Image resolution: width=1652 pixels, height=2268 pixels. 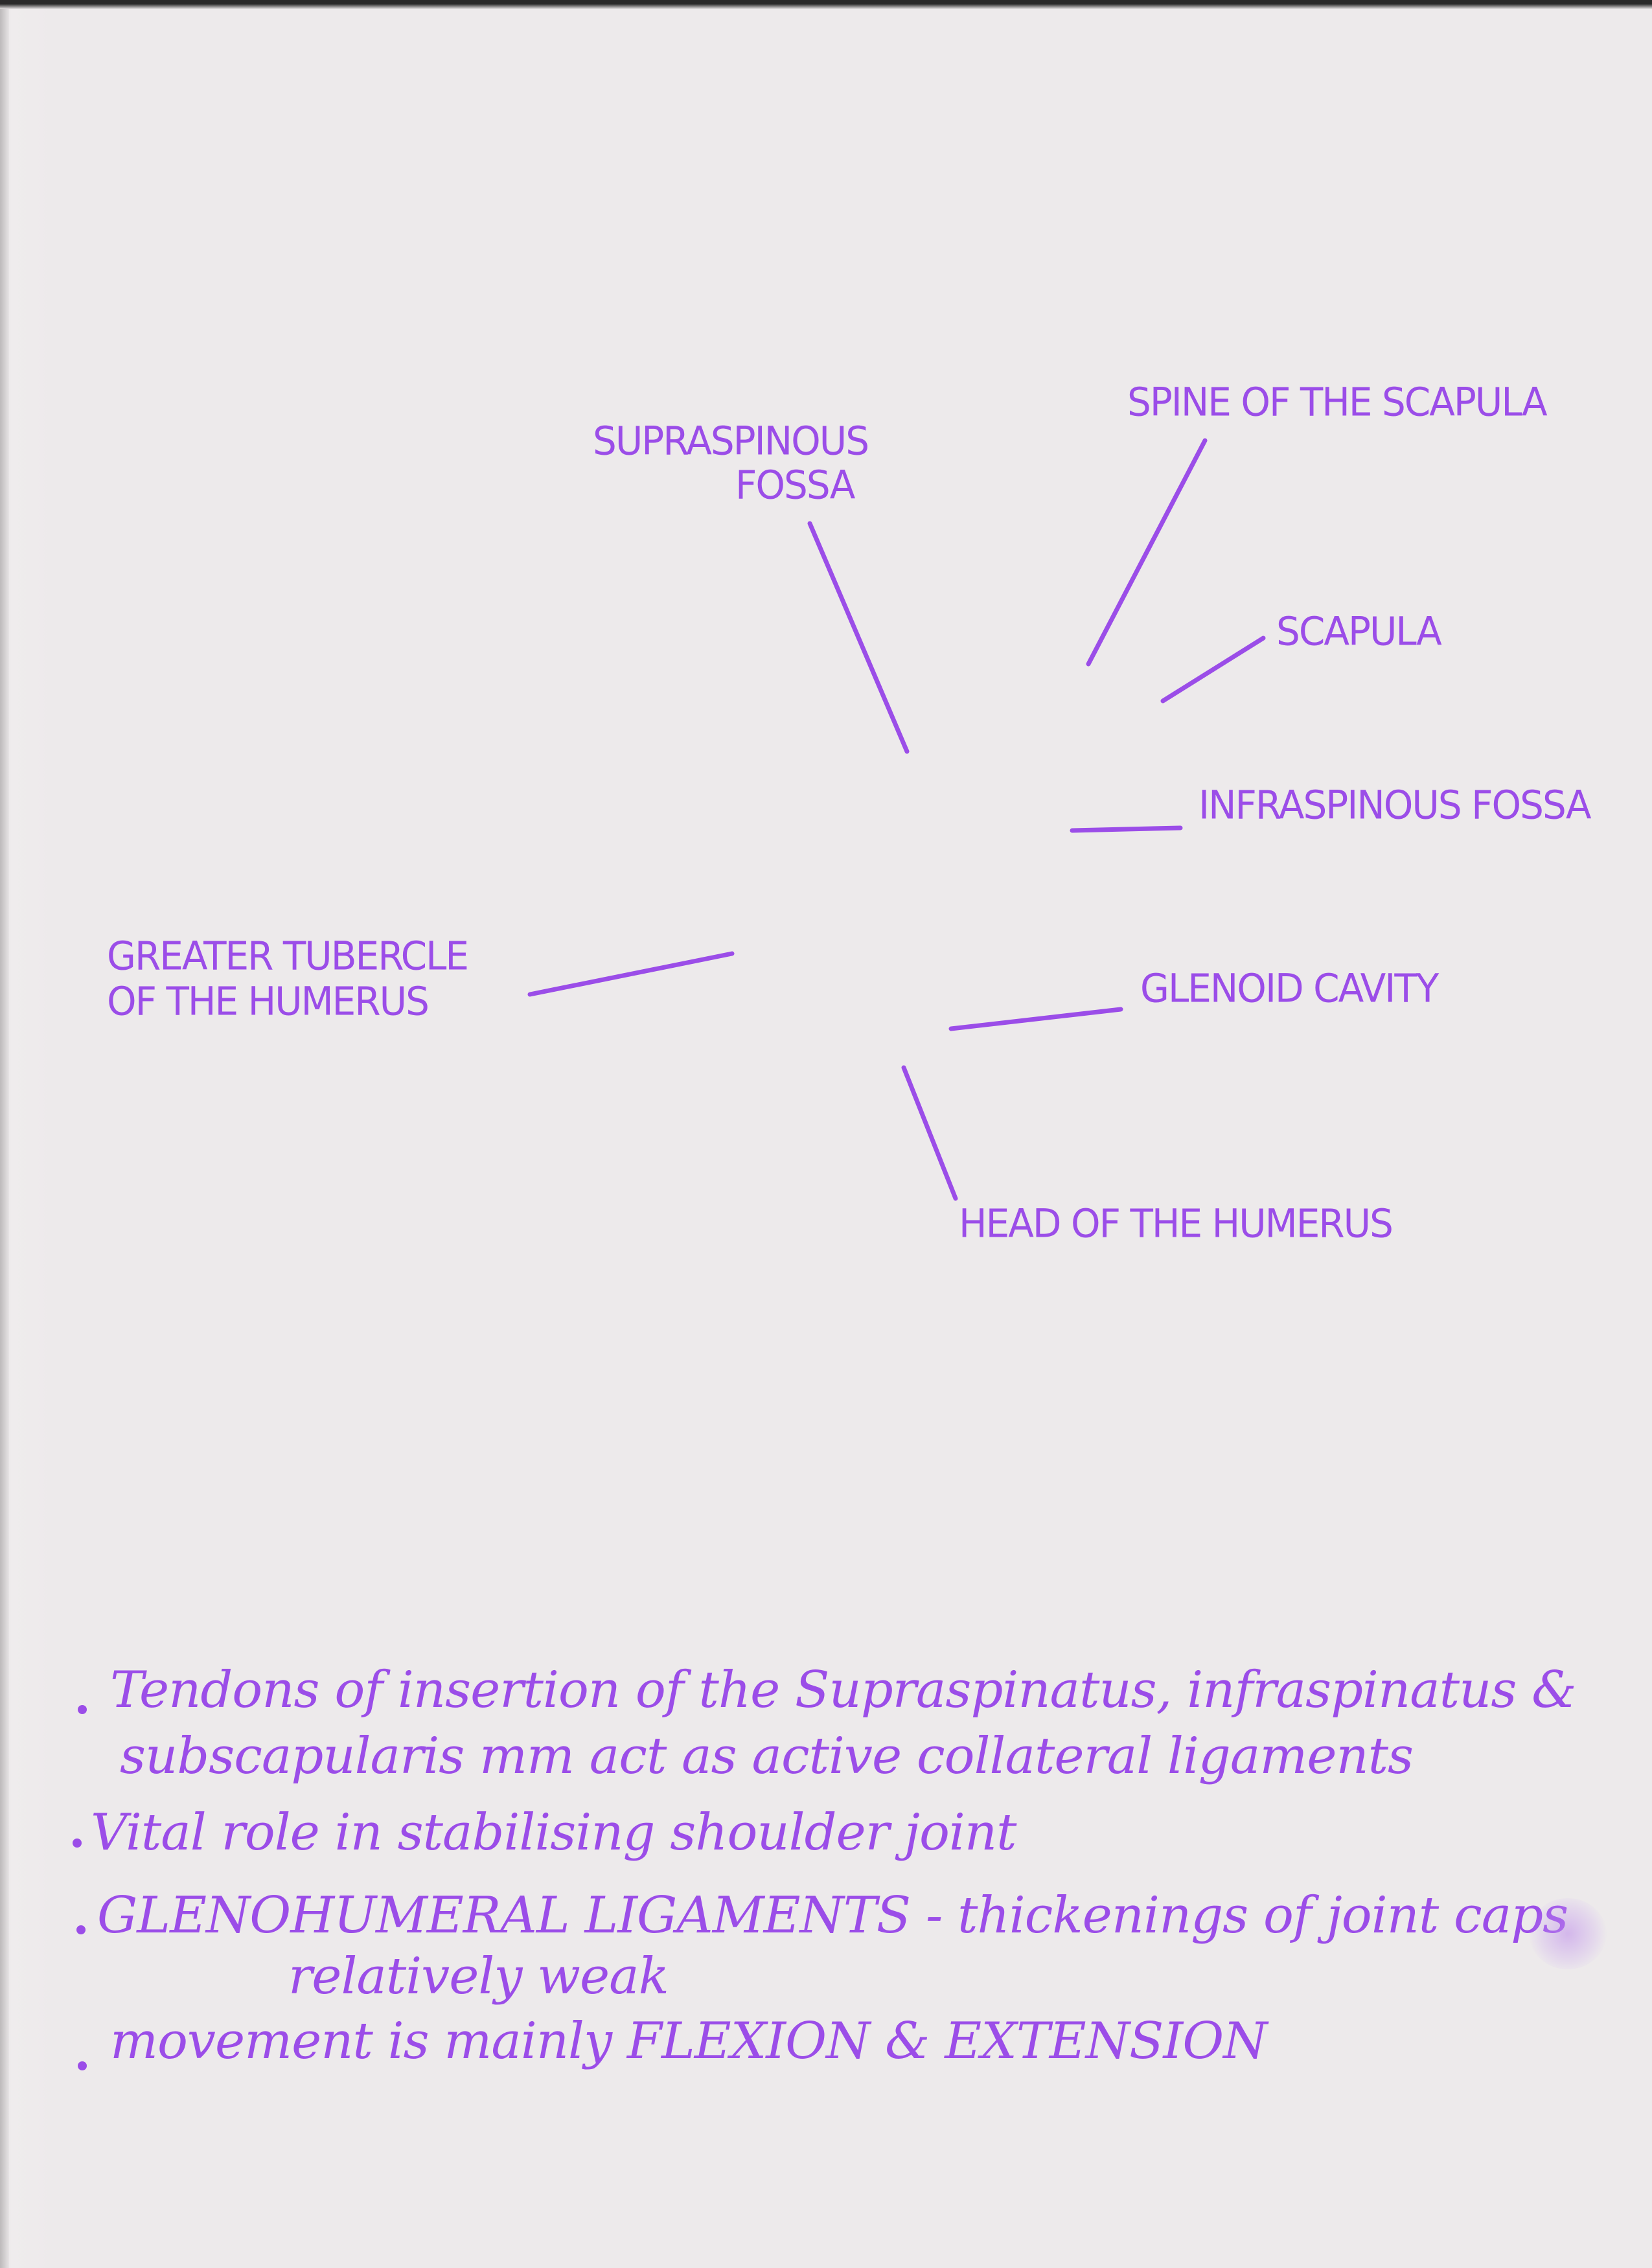 What do you see at coordinates (795, 485) in the screenshot?
I see `label-supraspinous-fossa-line2: FOSSA` at bounding box center [795, 485].